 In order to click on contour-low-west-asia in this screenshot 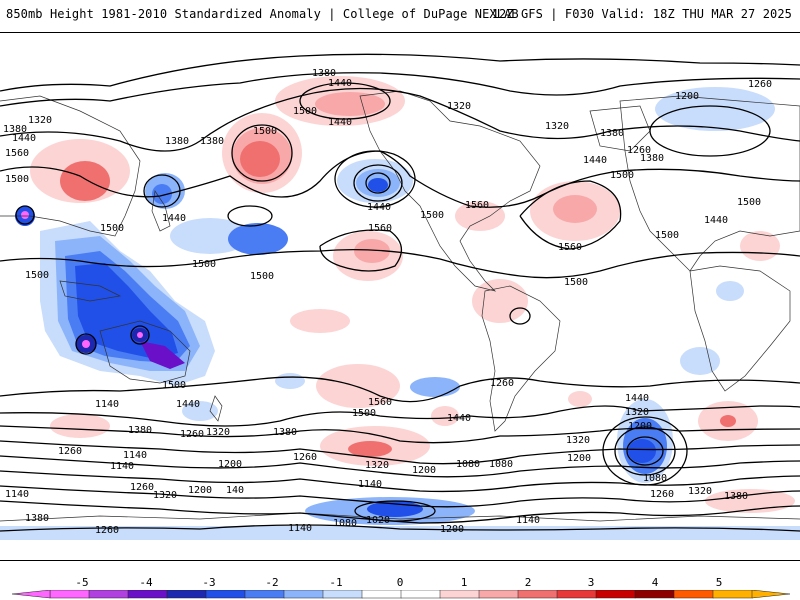, I will do `click(25, 215)`.